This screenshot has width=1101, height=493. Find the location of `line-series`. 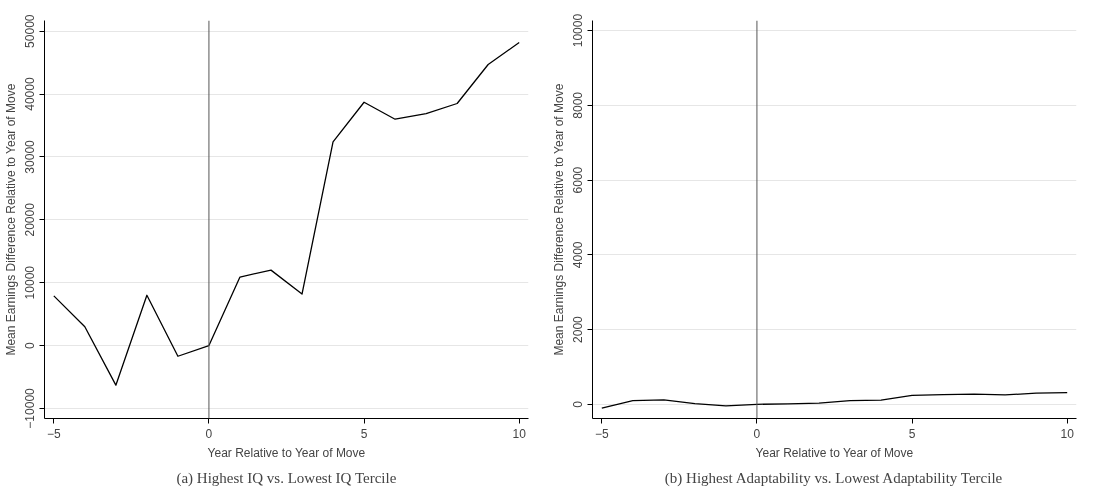

line-series is located at coordinates (834, 400).